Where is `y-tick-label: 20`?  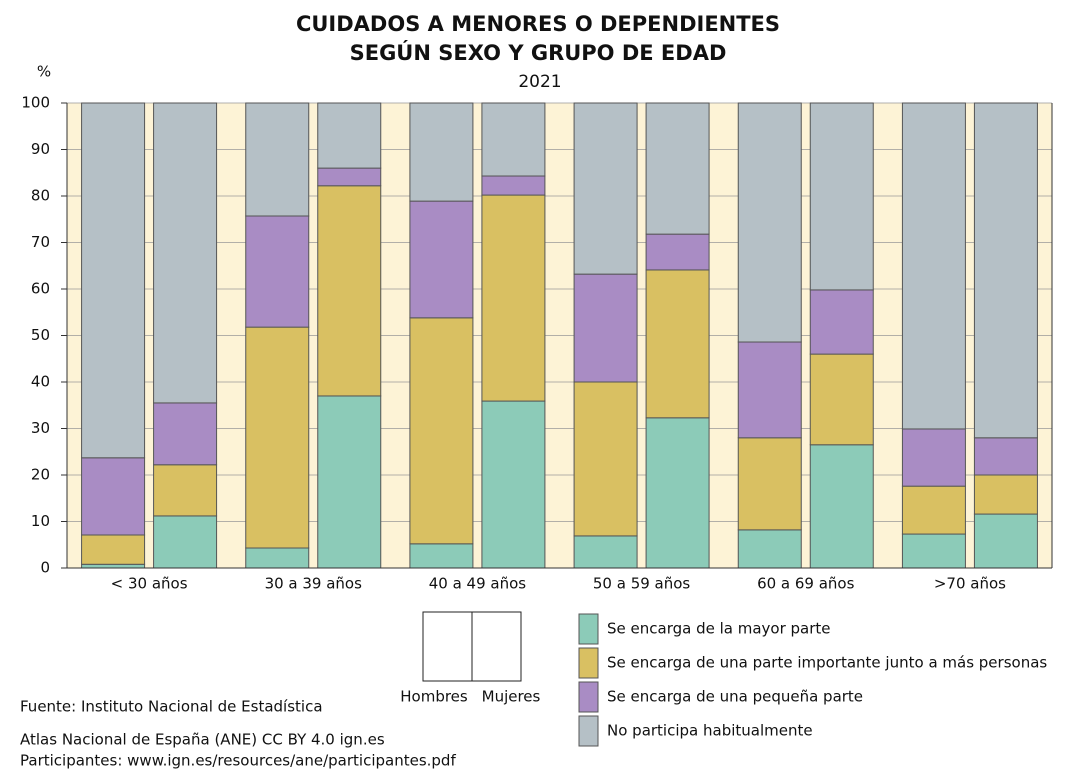 y-tick-label: 20 is located at coordinates (40, 475).